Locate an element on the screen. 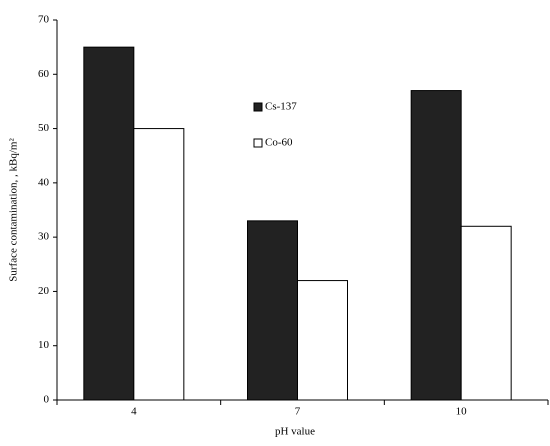 The height and width of the screenshot is (446, 550). y-tick-label: 30 is located at coordinates (44, 237).